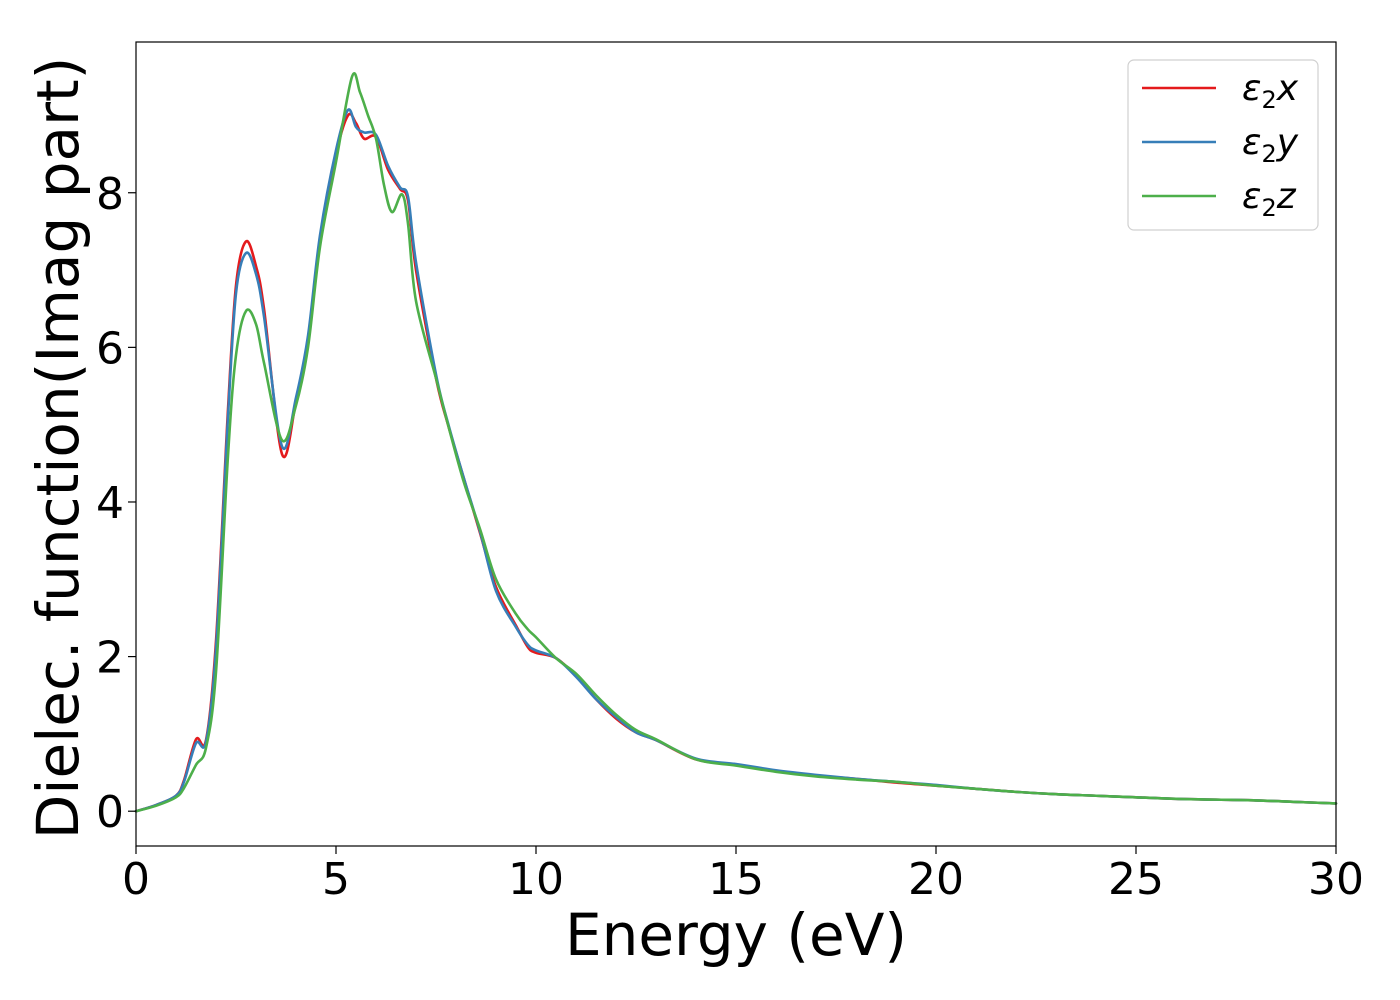 The image size is (1400, 1000). I want to click on legend-label-1: ε2x, so click(1270, 91).